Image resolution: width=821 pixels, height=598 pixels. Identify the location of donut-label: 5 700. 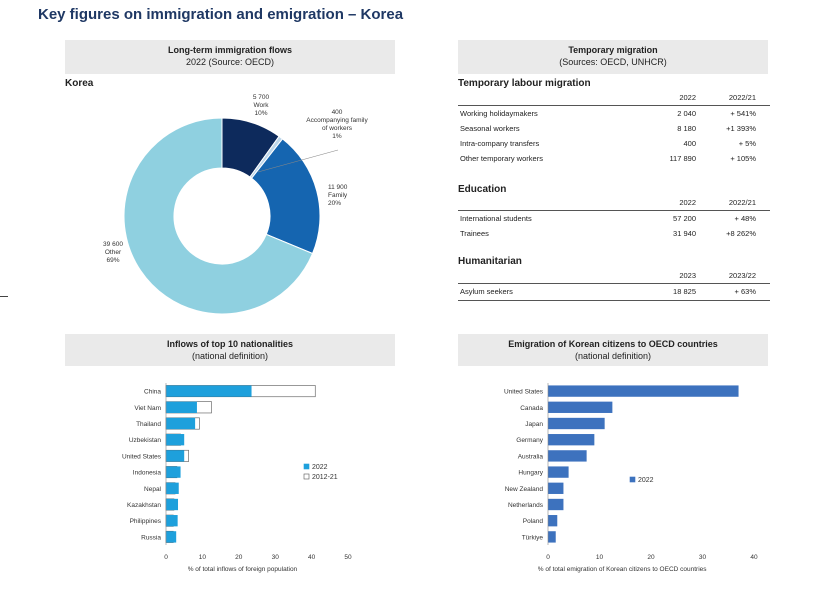
(261, 97).